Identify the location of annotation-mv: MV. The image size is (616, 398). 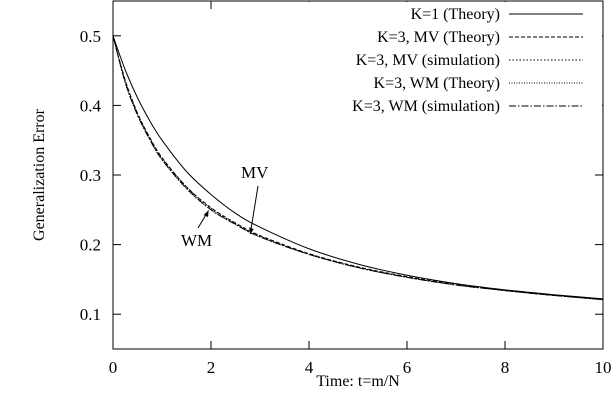
(255, 172).